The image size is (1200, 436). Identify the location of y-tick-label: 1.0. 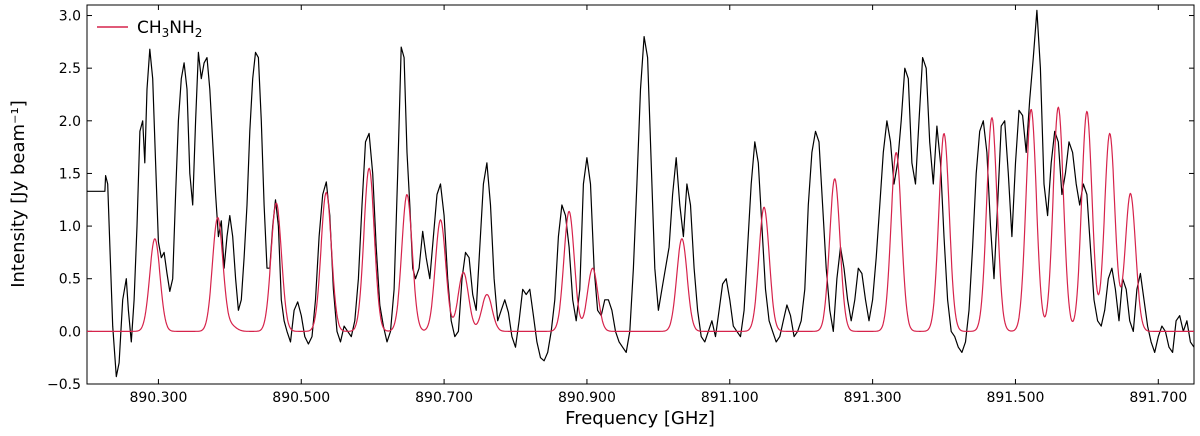
(70, 227).